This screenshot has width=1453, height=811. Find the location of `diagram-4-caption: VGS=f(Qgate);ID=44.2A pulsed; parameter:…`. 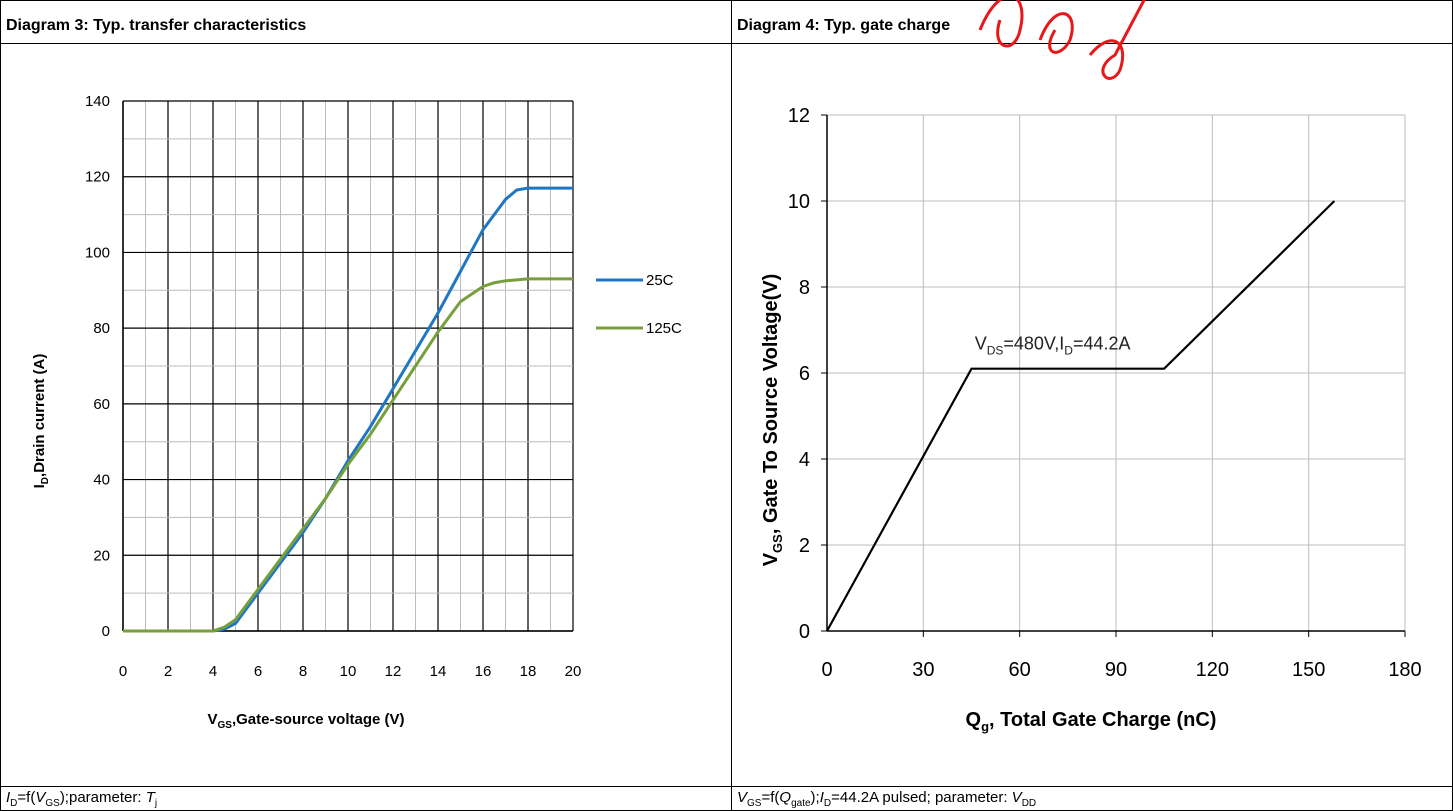

diagram-4-caption: VGS=f(Qgate);ID=44.2A pulsed; parameter:… is located at coordinates (887, 799).